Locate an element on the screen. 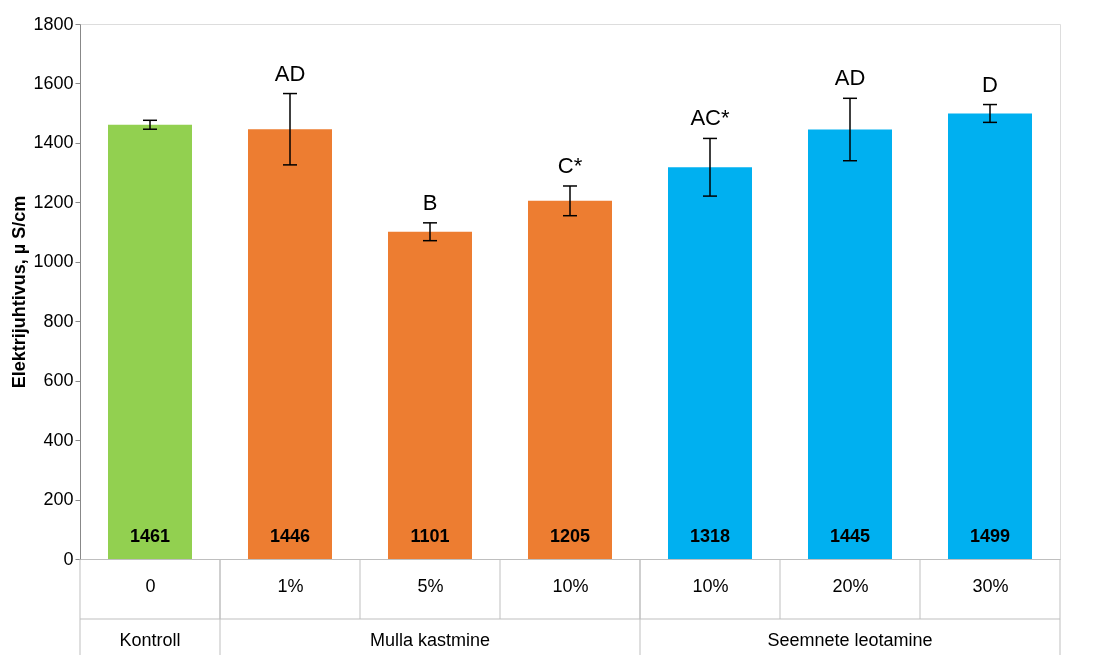 The image size is (1108, 655). x-tick-label: 20% is located at coordinates (850, 585).